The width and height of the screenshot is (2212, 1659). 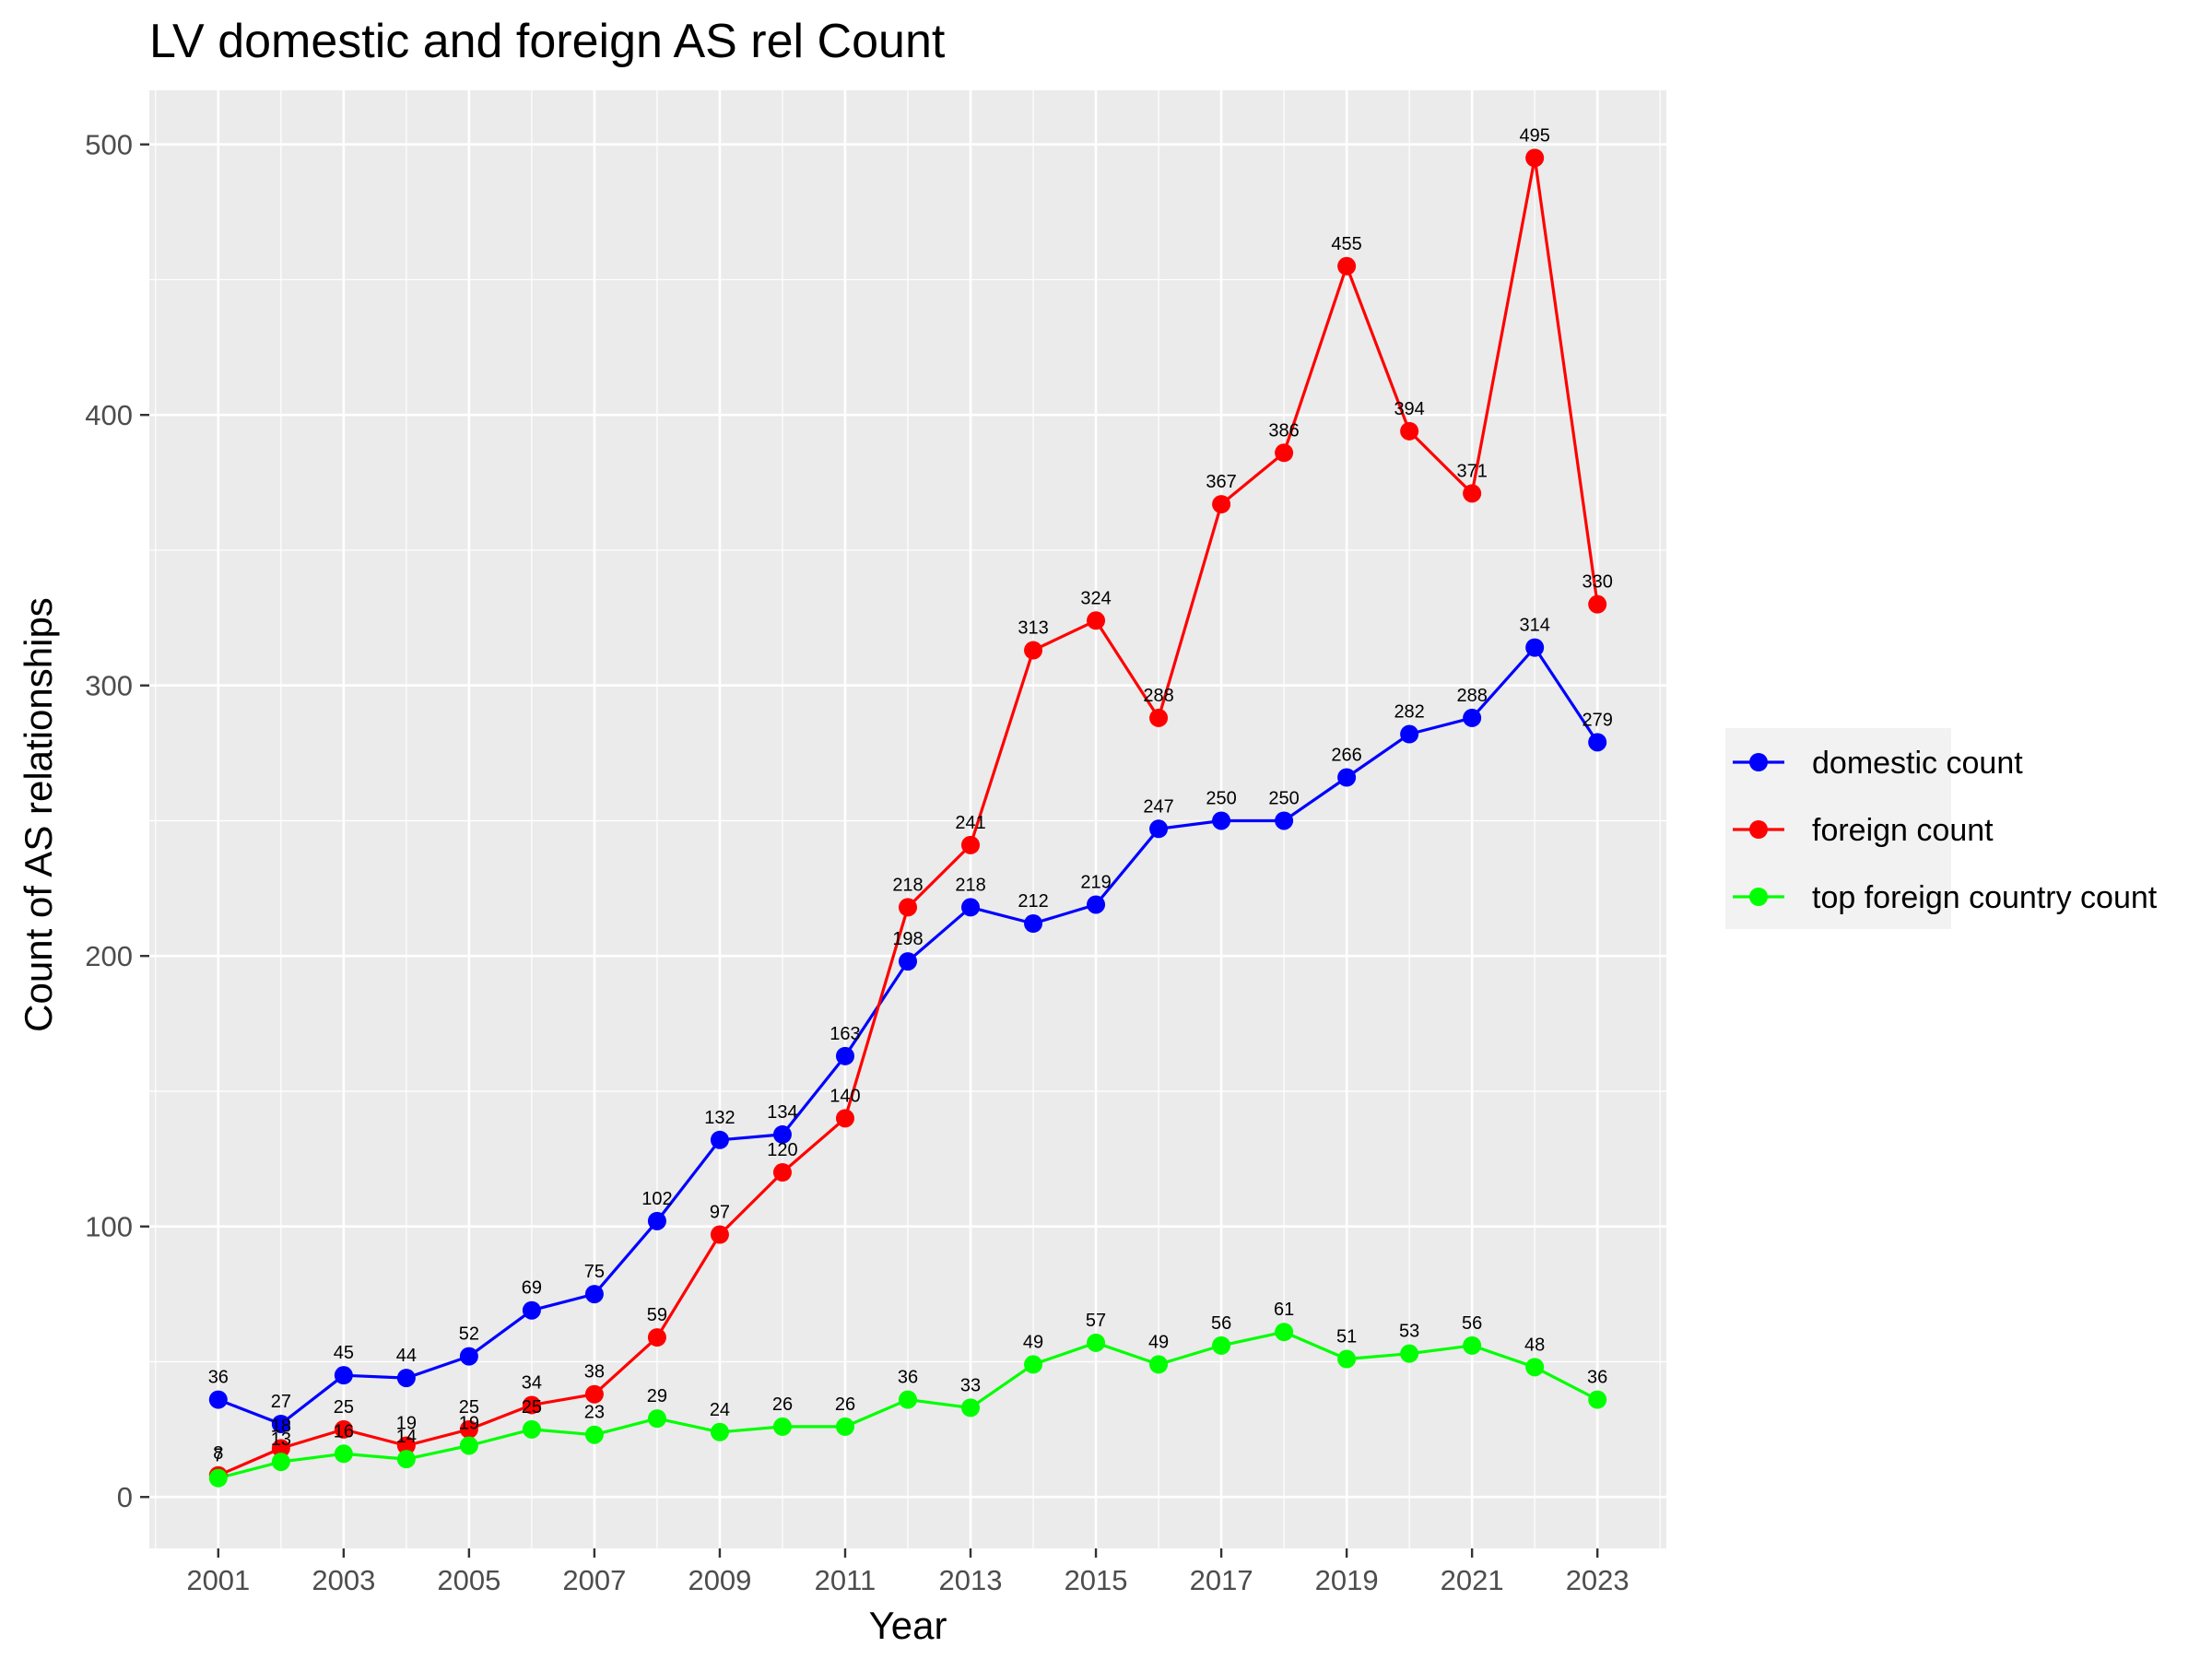 I want to click on data-label: 134, so click(x=782, y=1112).